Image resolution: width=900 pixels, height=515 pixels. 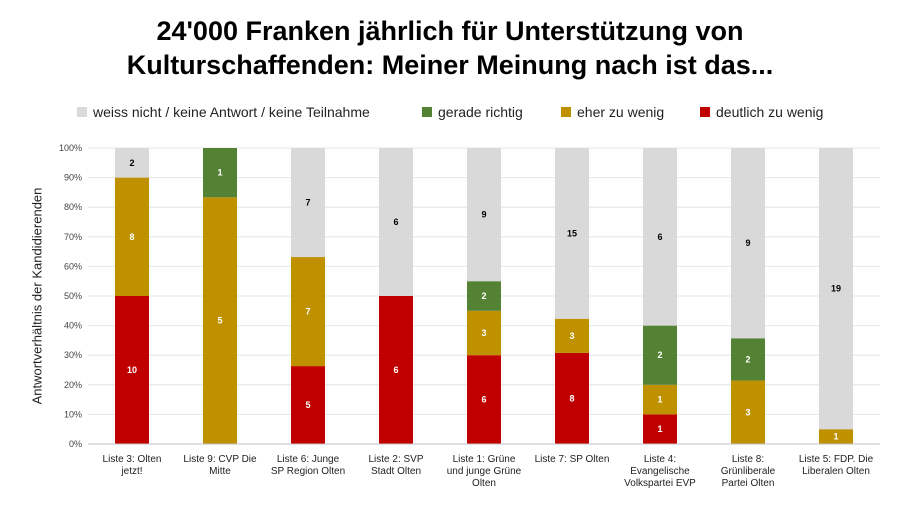 I want to click on legend-label-deutlich-zu-wenig: deutlich zu wenig, so click(x=770, y=112).